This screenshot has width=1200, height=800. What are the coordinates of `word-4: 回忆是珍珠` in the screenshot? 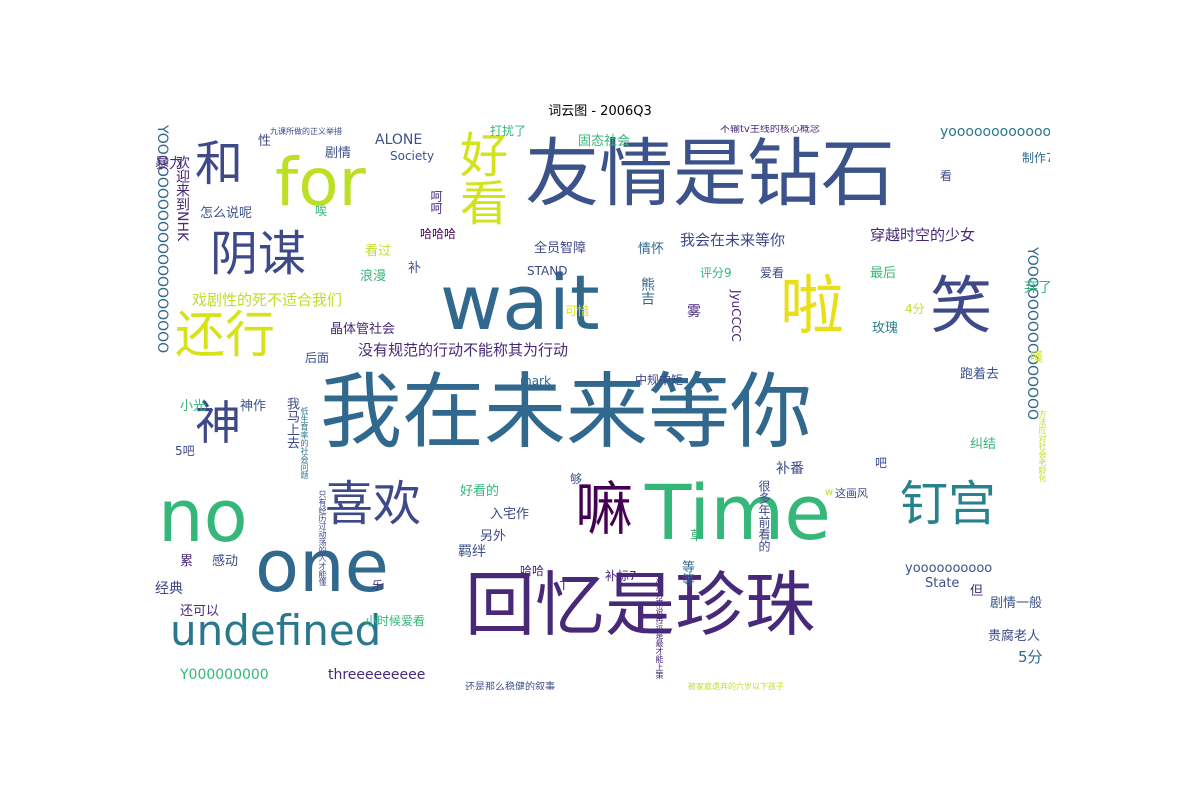 It's located at (640, 605).